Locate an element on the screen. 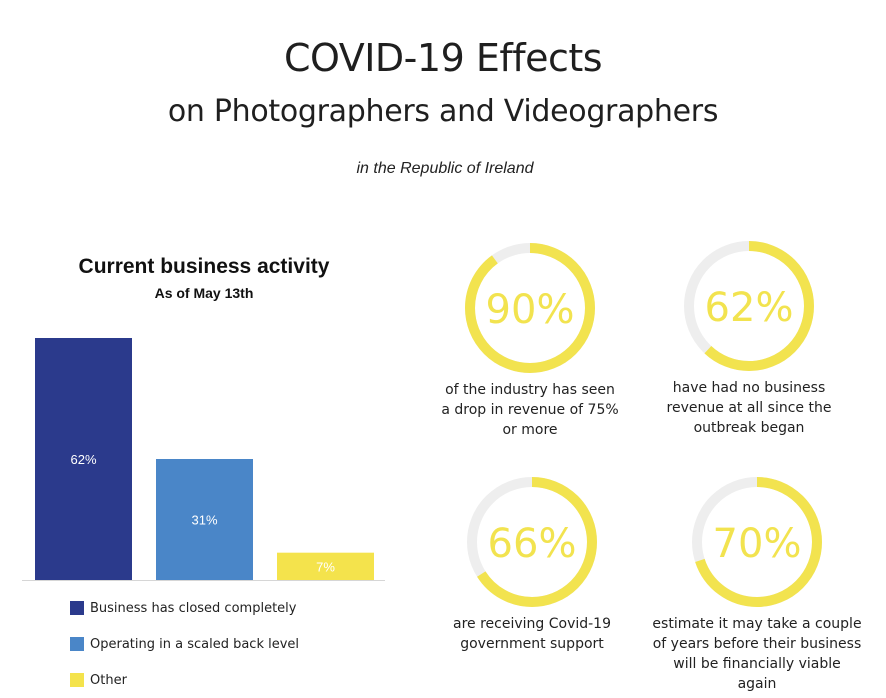  ring-percent-label: 70% is located at coordinates (757, 544).